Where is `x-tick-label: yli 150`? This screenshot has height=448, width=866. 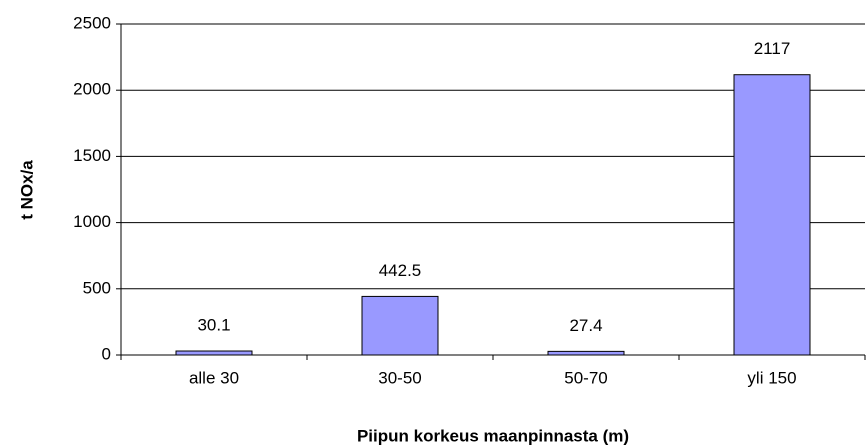
x-tick-label: yli 150 is located at coordinates (771, 377).